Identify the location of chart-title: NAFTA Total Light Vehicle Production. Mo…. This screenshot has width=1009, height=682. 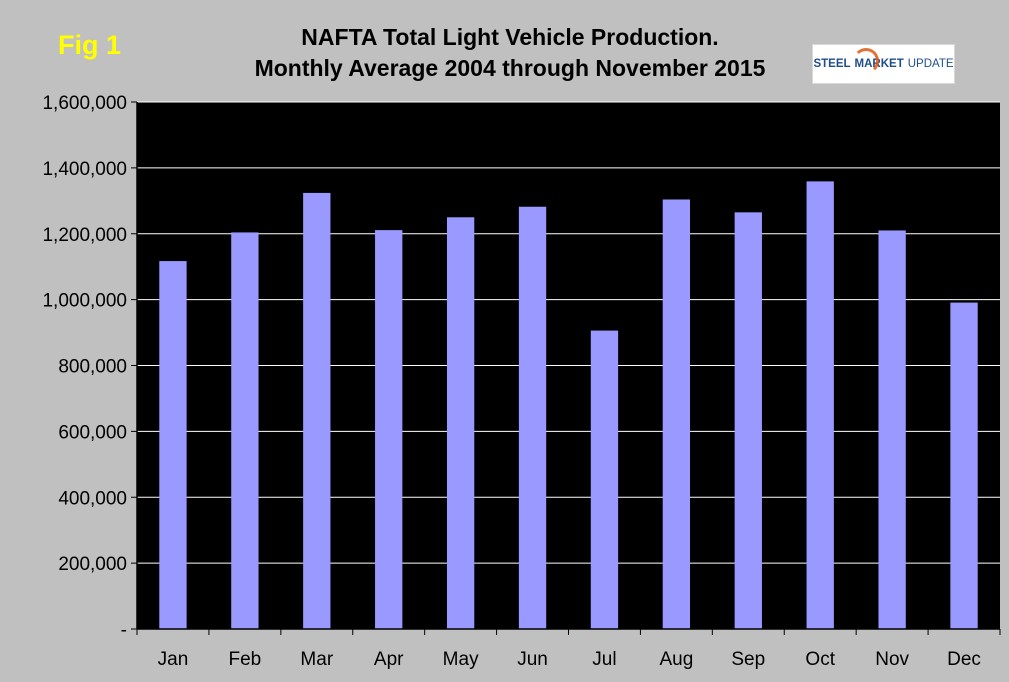
(510, 53).